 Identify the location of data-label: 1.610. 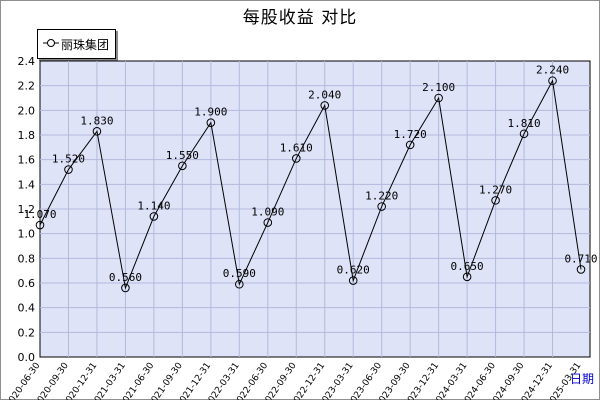
(296, 147).